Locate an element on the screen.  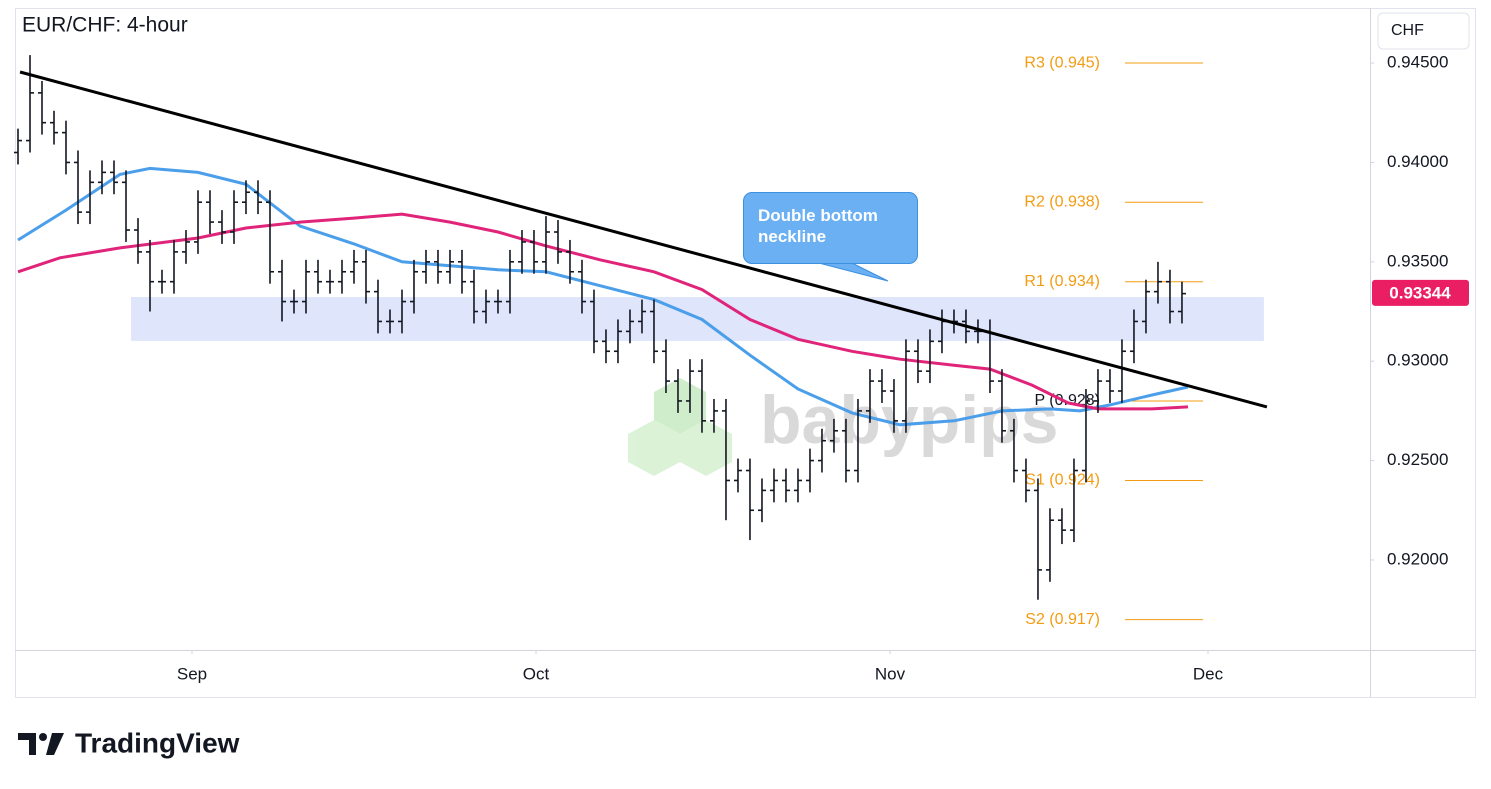
pivot-label: S1 (0.924) is located at coordinates (1062, 480).